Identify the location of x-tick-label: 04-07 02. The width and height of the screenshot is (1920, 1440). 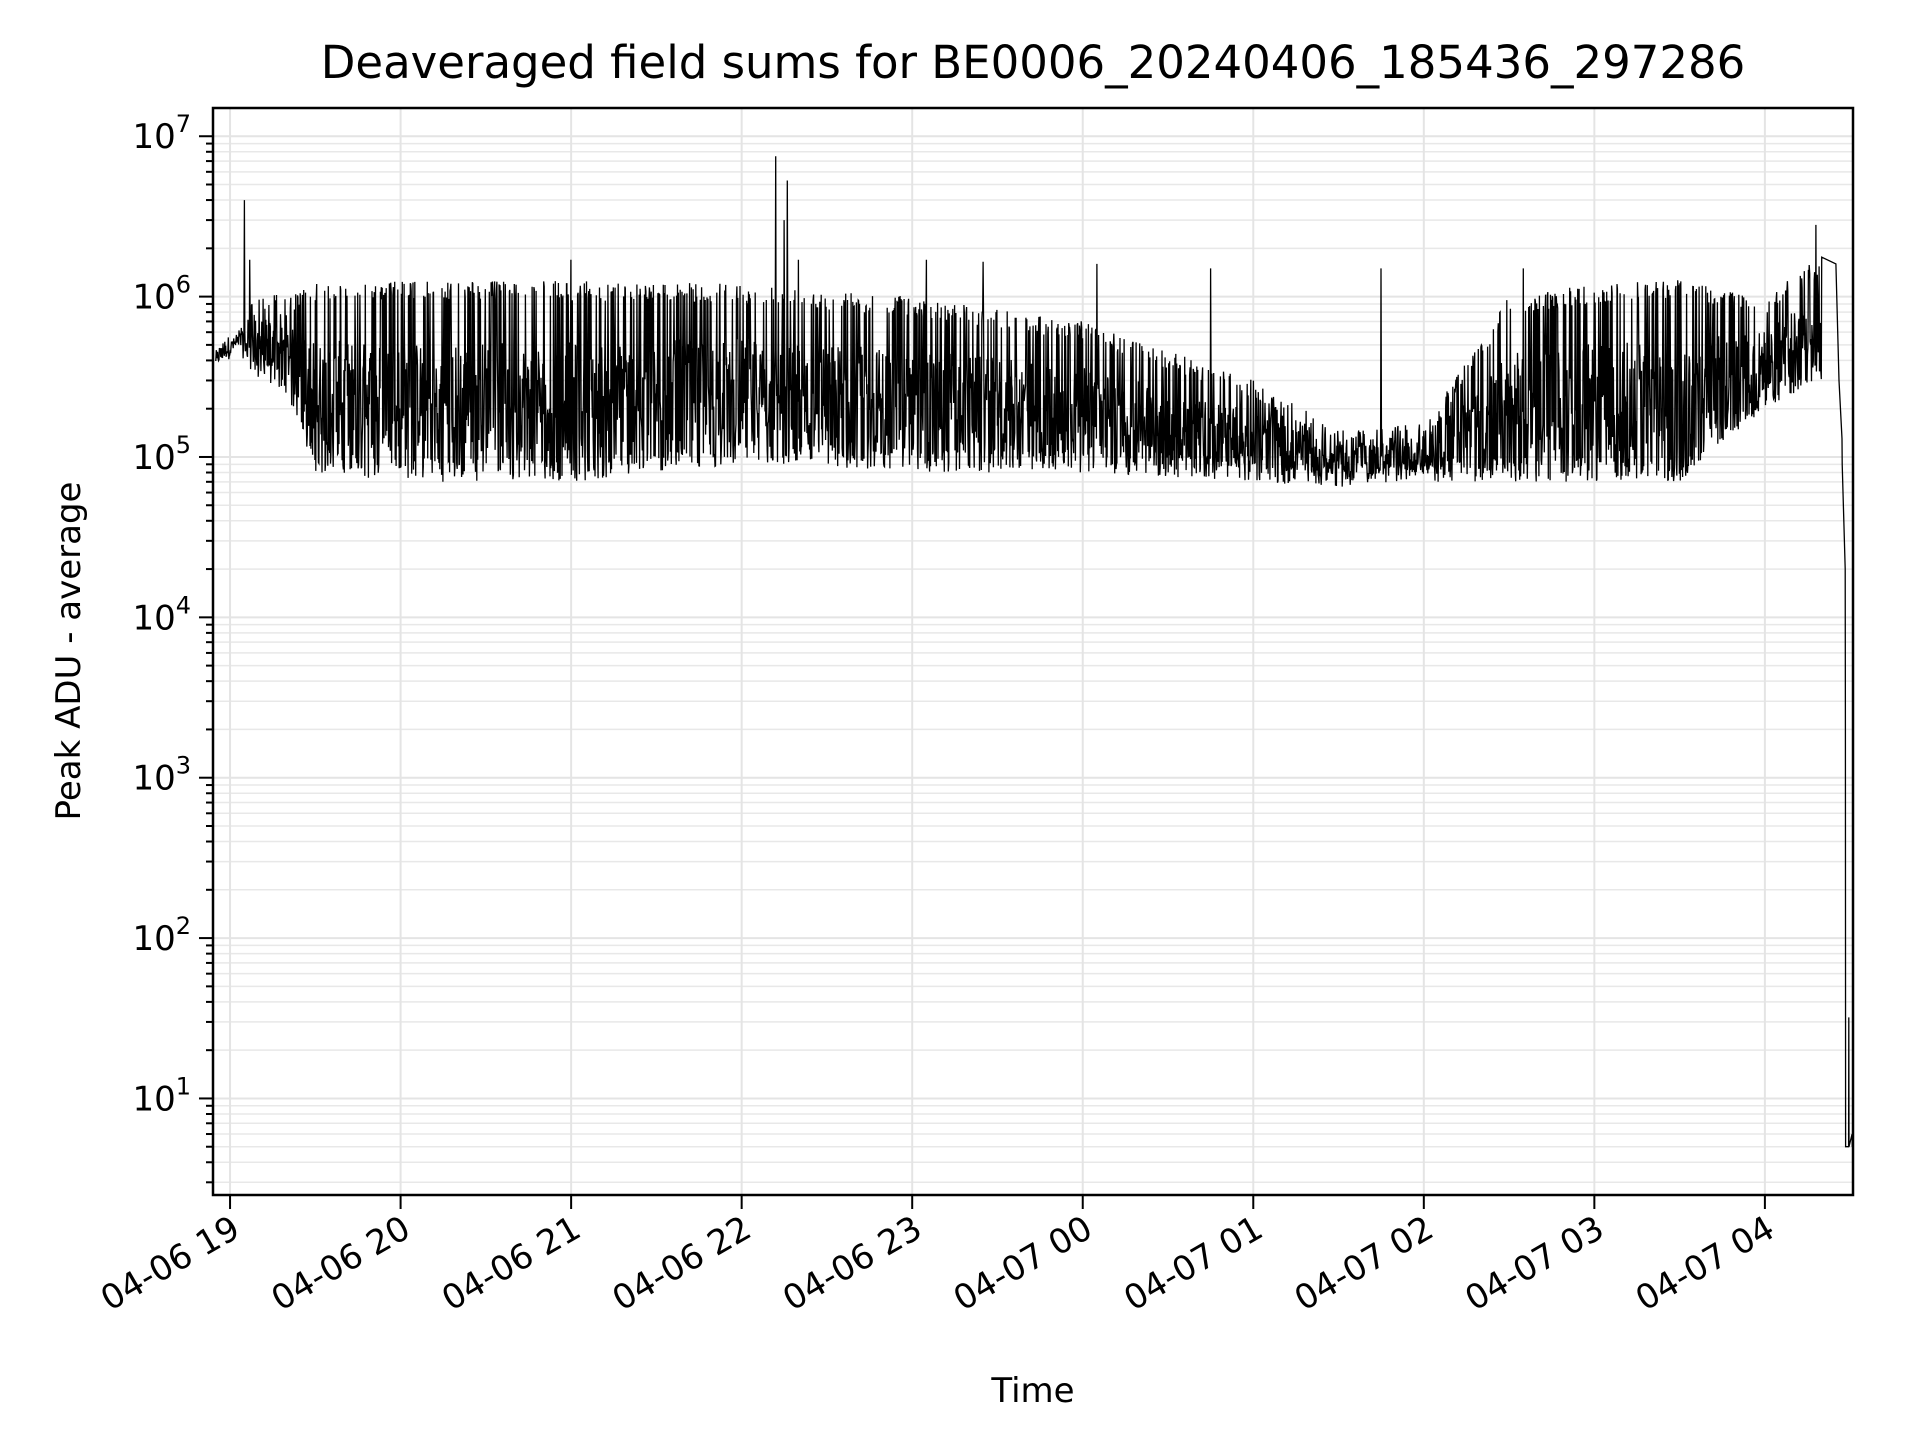
(1364, 1263).